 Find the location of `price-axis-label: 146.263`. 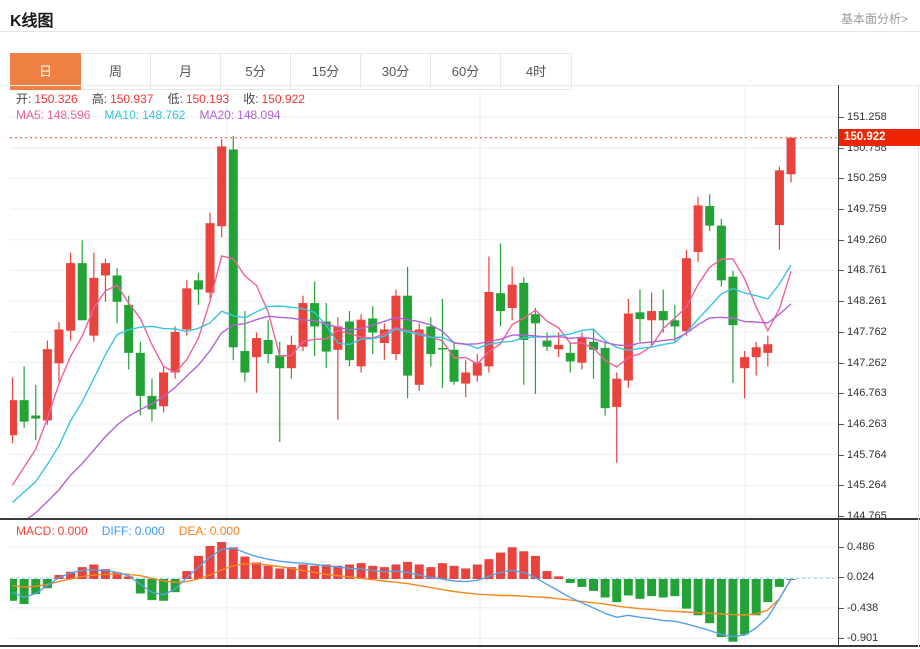

price-axis-label: 146.263 is located at coordinates (867, 423).